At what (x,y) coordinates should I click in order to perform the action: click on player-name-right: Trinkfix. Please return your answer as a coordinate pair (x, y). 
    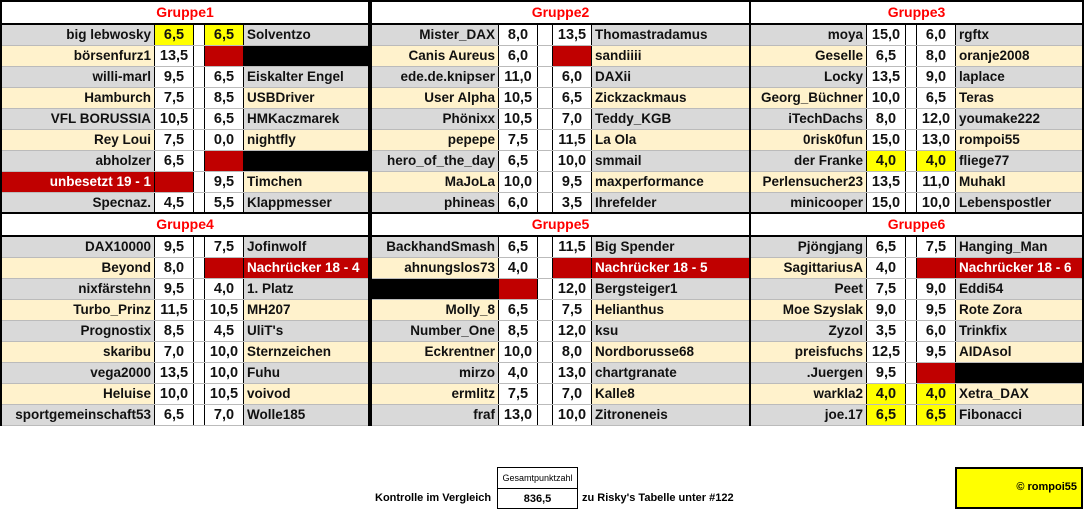
    Looking at the image, I should click on (983, 330).